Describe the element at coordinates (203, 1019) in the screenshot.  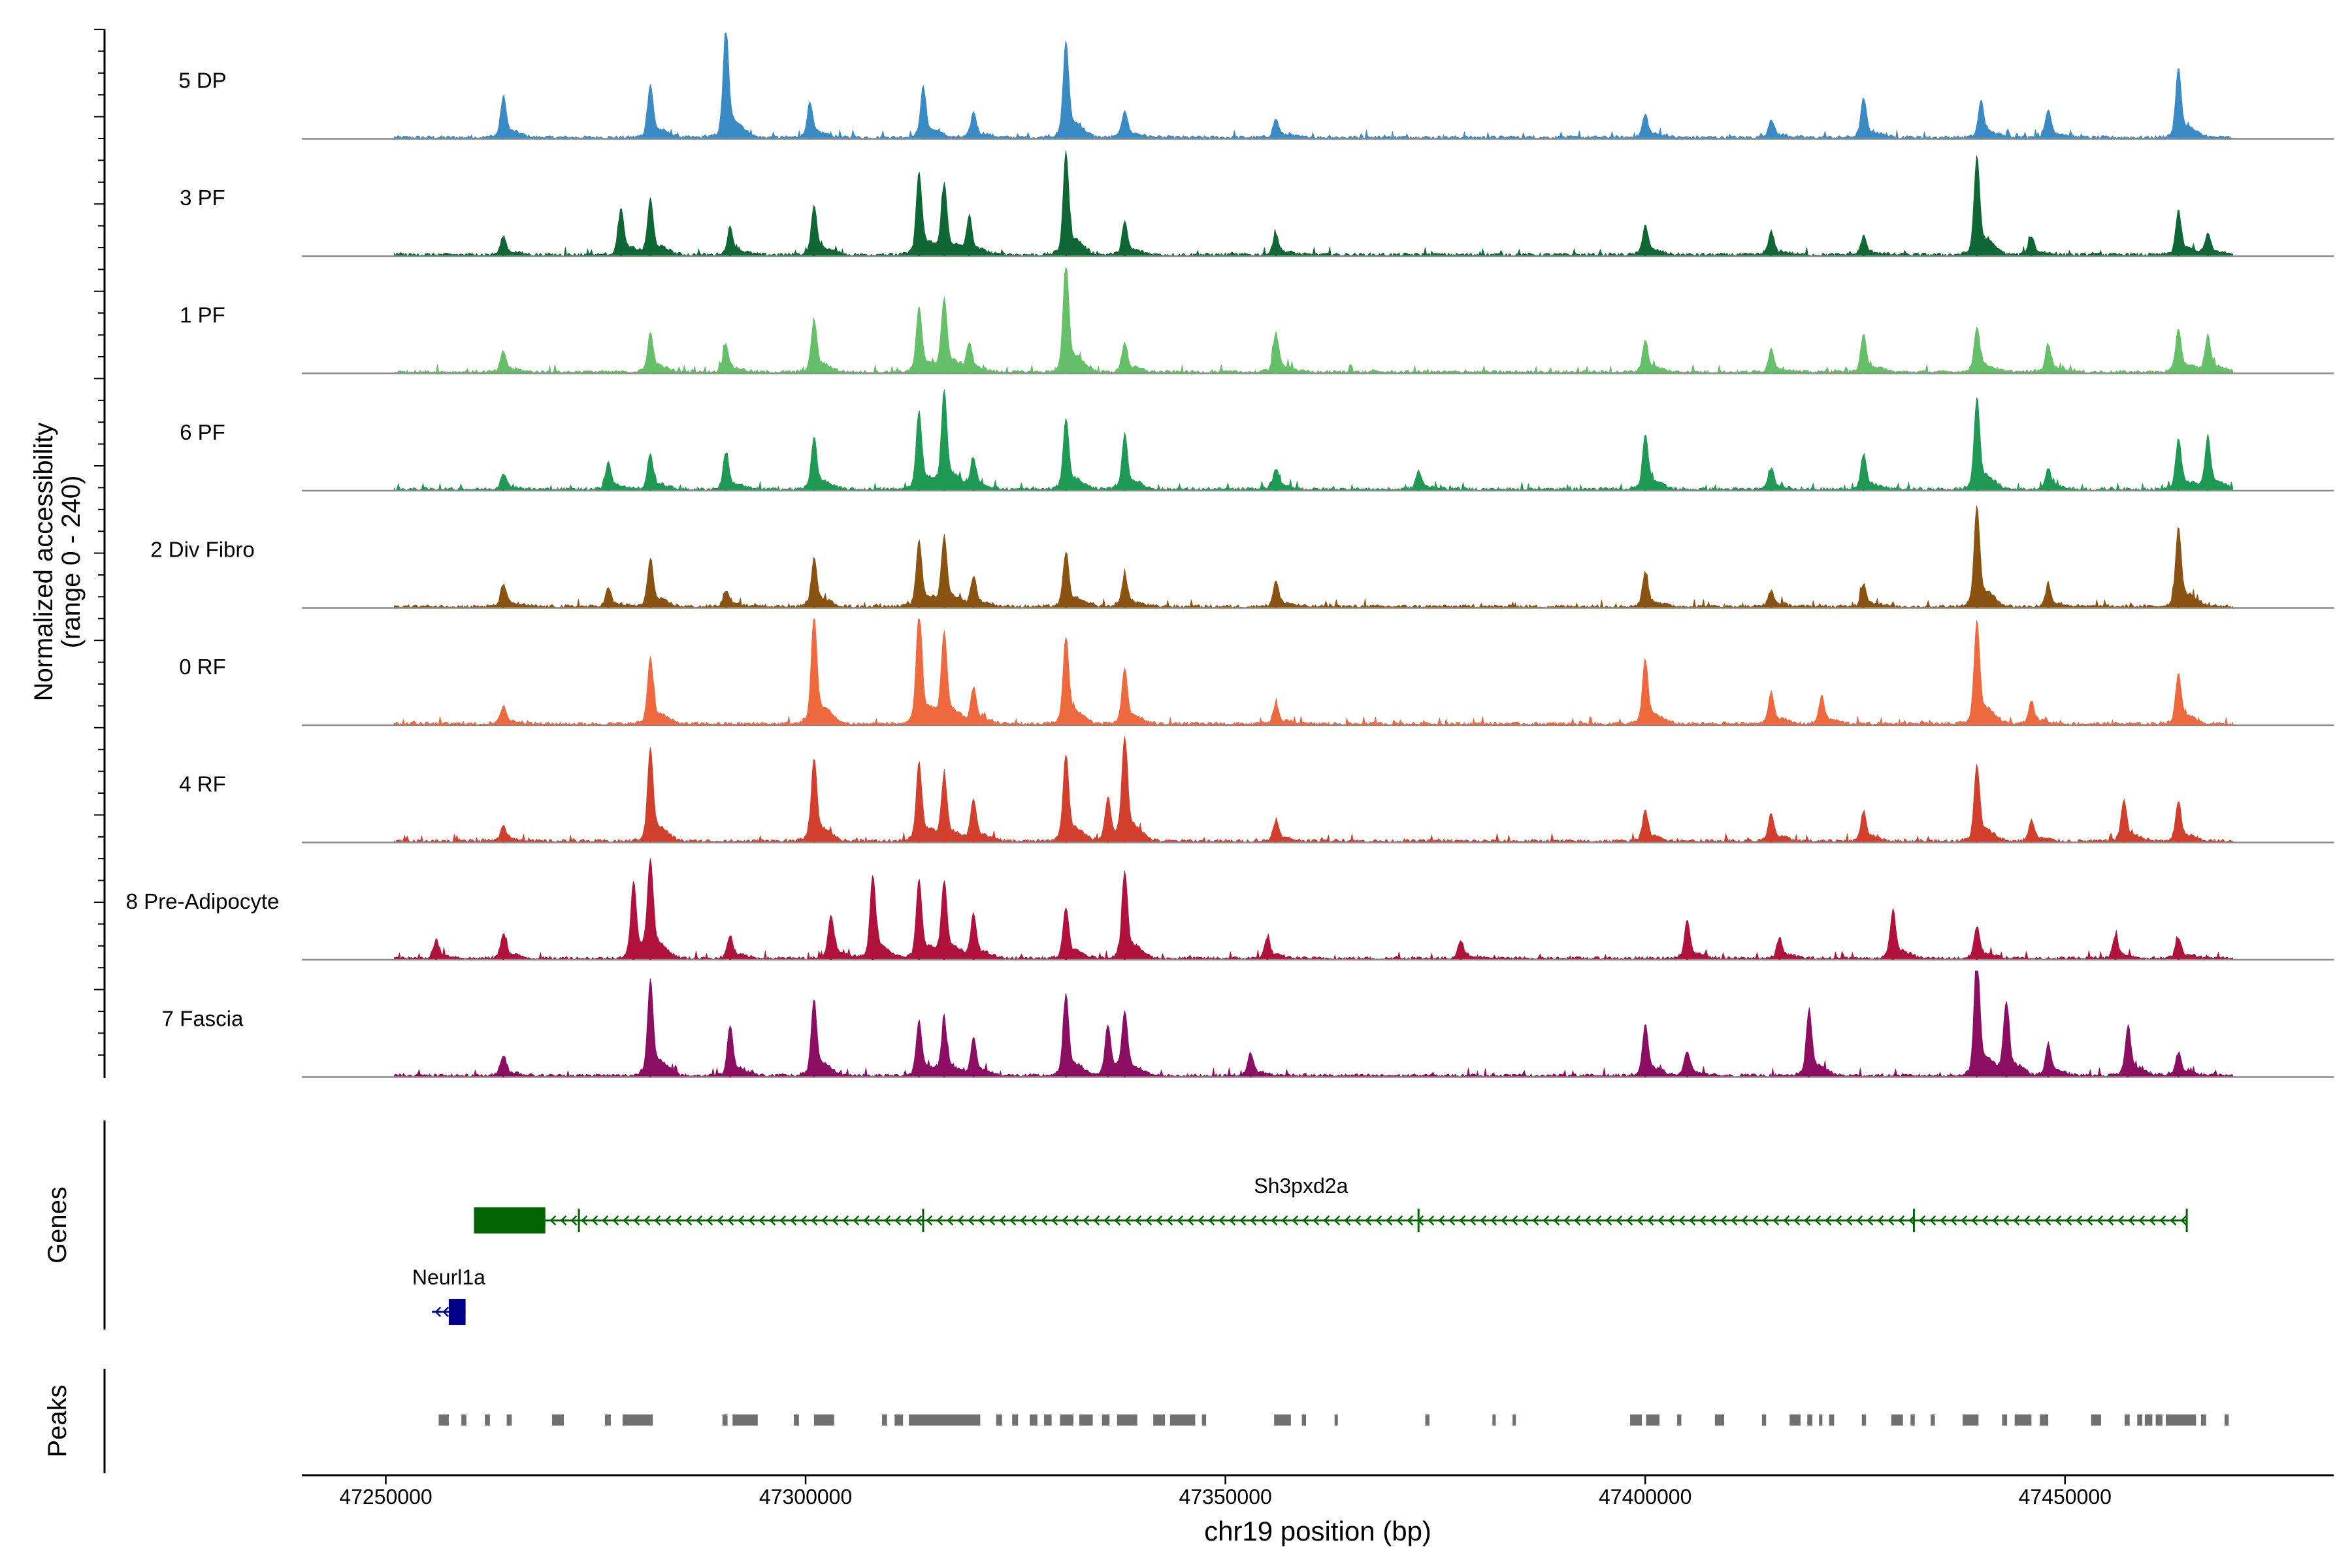
I see `track-label: 7 Fascia` at that location.